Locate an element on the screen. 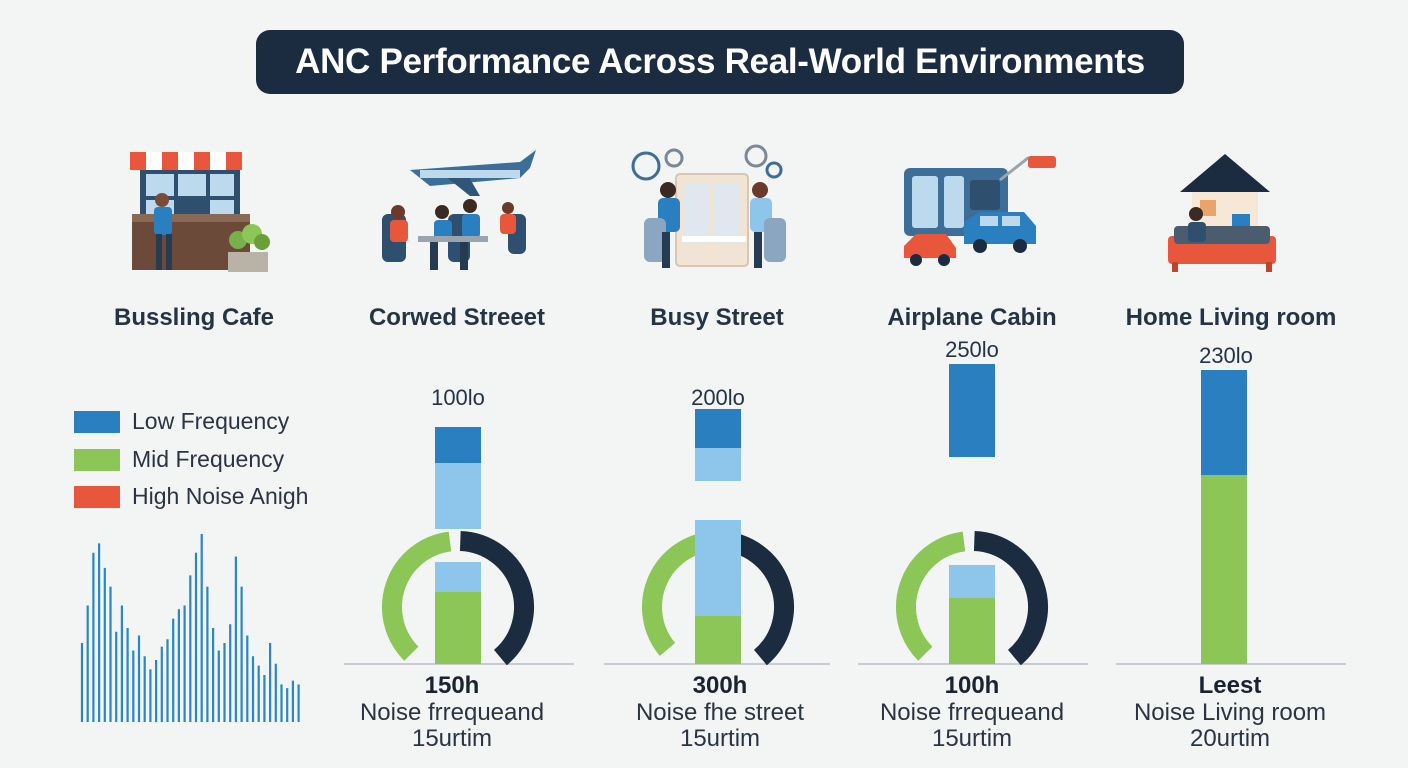 The height and width of the screenshot is (768, 1408). bottom-value: 150h is located at coordinates (452, 685).